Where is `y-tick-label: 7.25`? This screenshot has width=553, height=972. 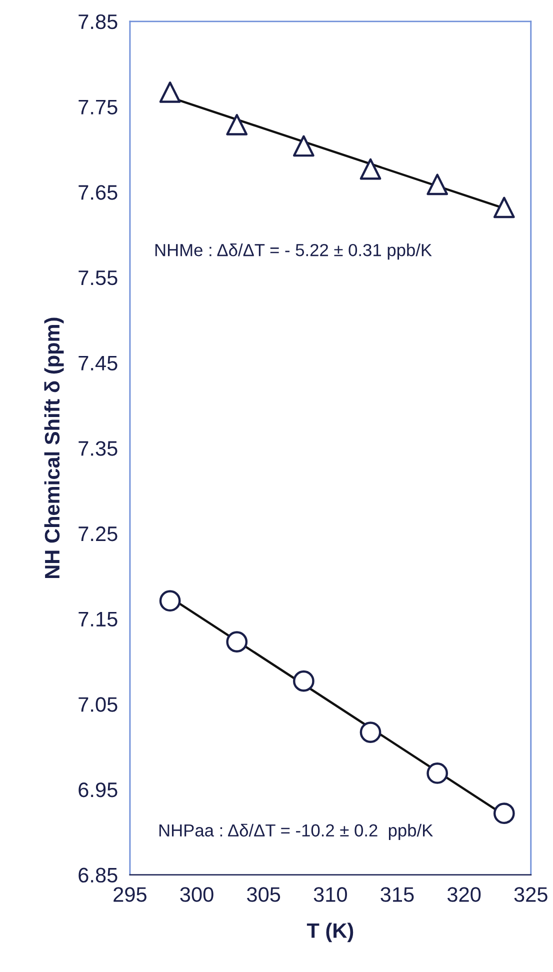 y-tick-label: 7.25 is located at coordinates (98, 534).